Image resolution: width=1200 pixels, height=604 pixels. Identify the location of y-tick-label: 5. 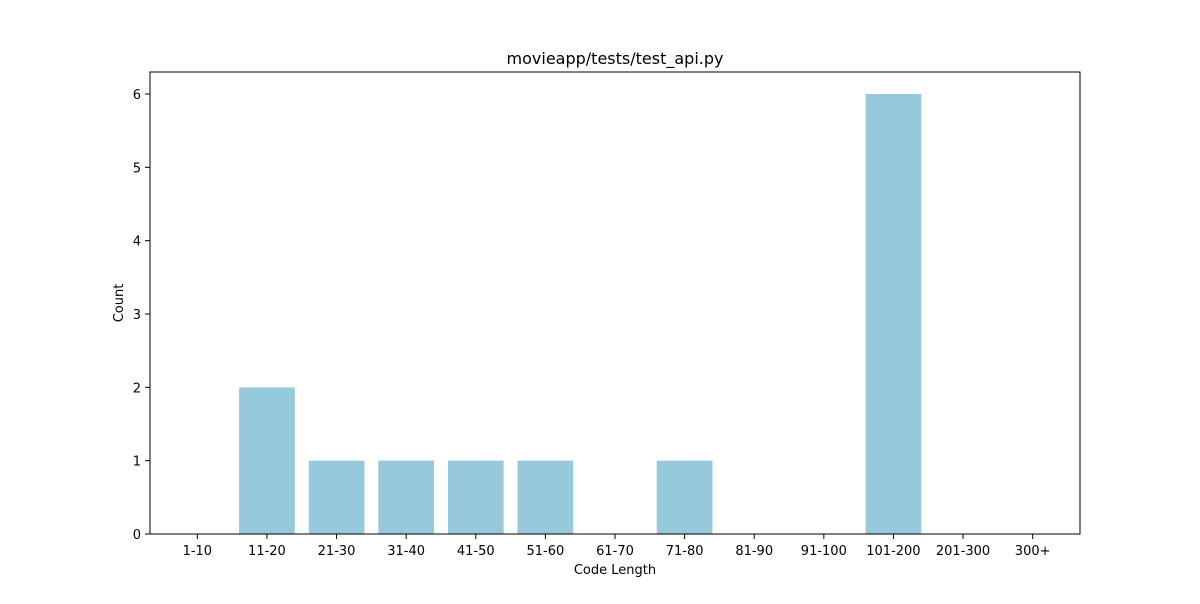
(137, 168).